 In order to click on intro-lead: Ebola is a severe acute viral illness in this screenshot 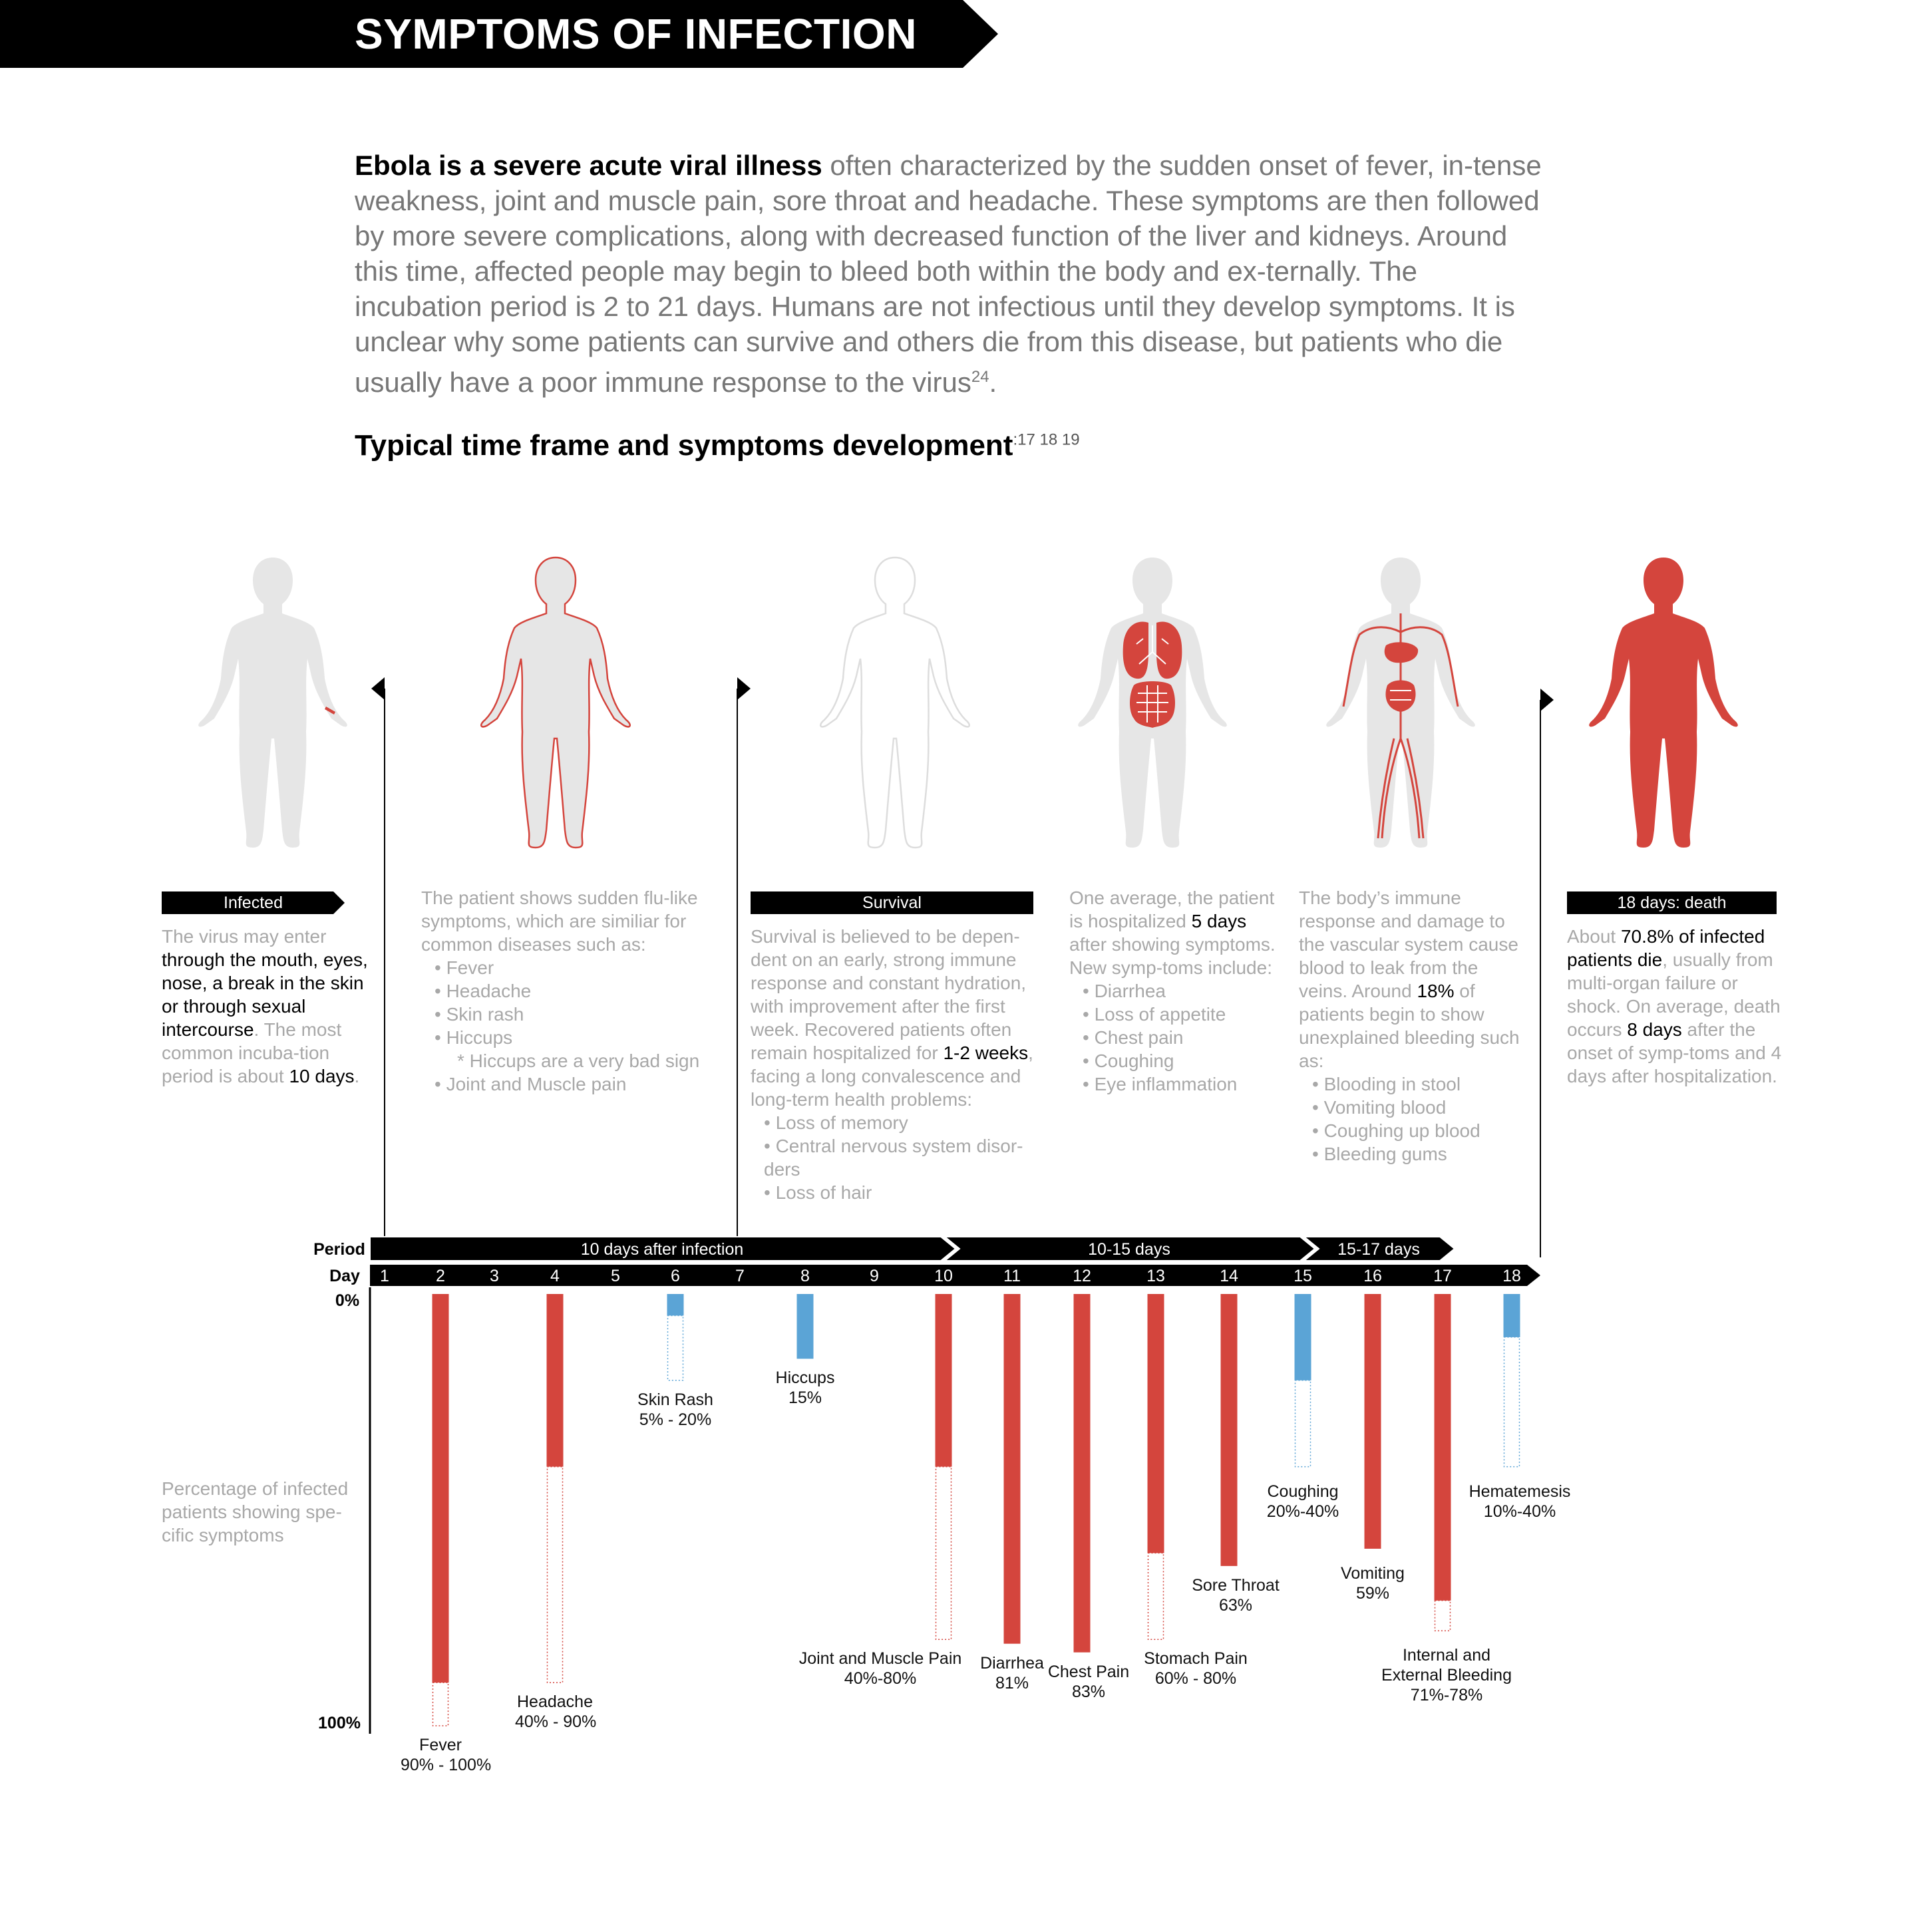, I will do `click(588, 165)`.